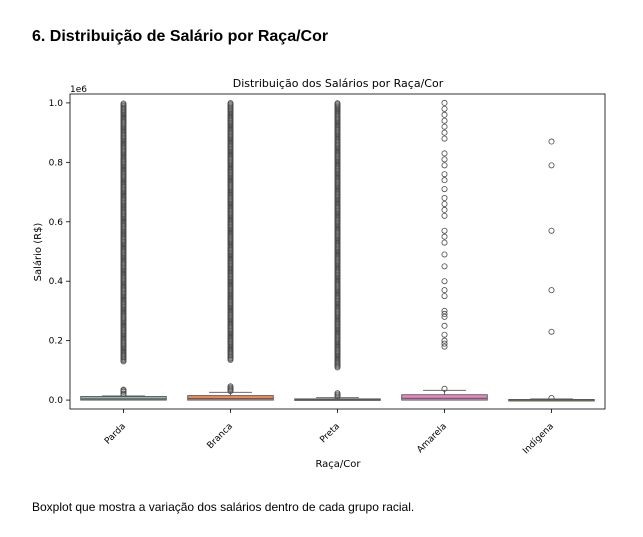 This screenshot has height=537, width=643. I want to click on x-tick-label: Preta, so click(330, 434).